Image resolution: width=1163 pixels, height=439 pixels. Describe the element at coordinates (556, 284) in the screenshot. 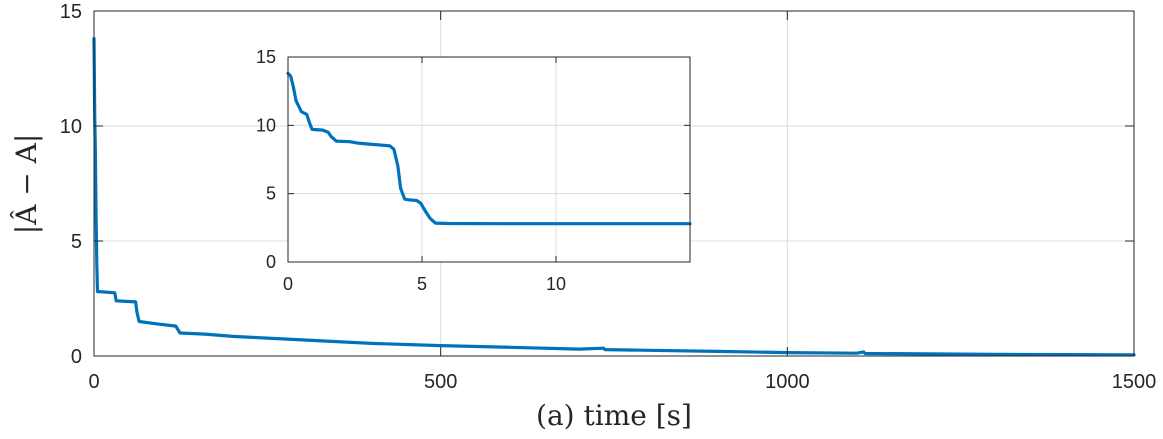

I see `x-tick-label: 10` at that location.